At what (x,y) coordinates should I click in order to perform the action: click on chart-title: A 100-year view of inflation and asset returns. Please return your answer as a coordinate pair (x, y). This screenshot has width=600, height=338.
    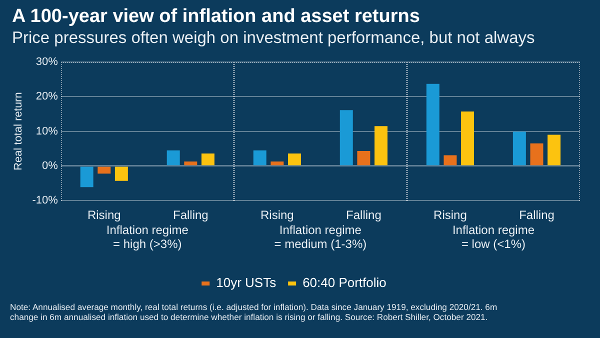
    Looking at the image, I should click on (216, 17).